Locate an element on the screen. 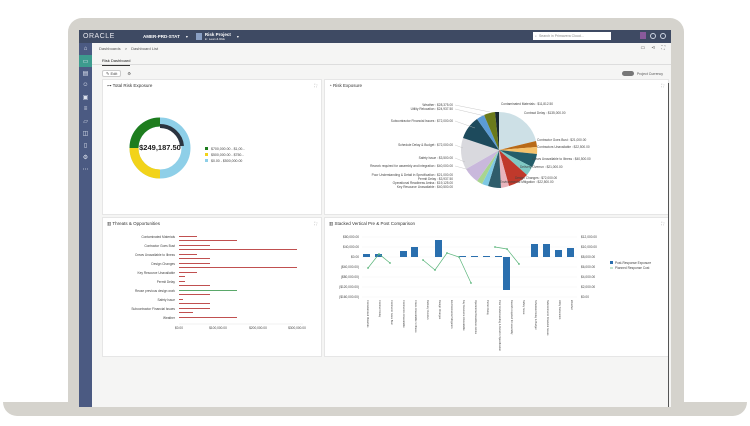  environment-selector: AMER-PRD-STAT is located at coordinates (161, 36).